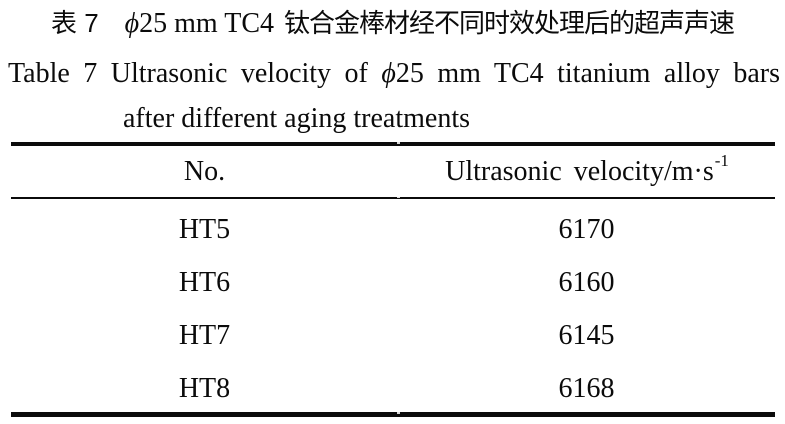 This screenshot has height=424, width=785. I want to click on caption-zh-latin: 25 mm TC4, so click(206, 23).